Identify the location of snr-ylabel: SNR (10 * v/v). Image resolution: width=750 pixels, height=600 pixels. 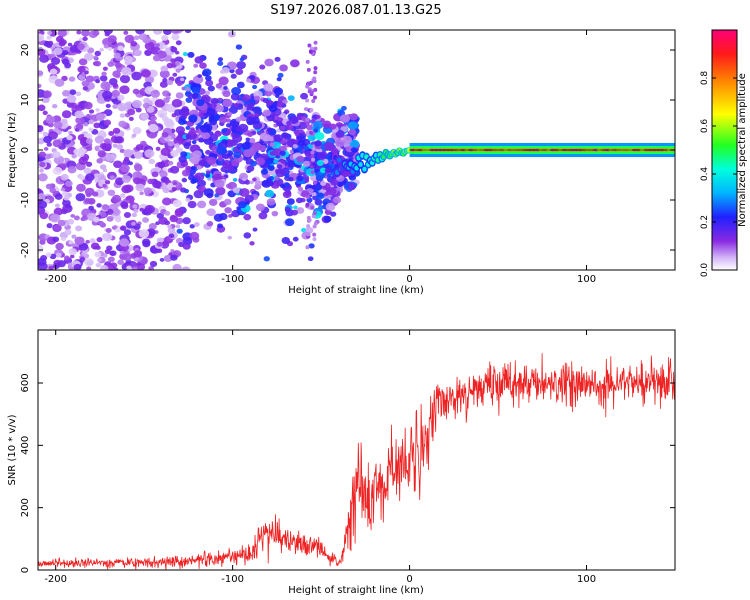
(12, 449).